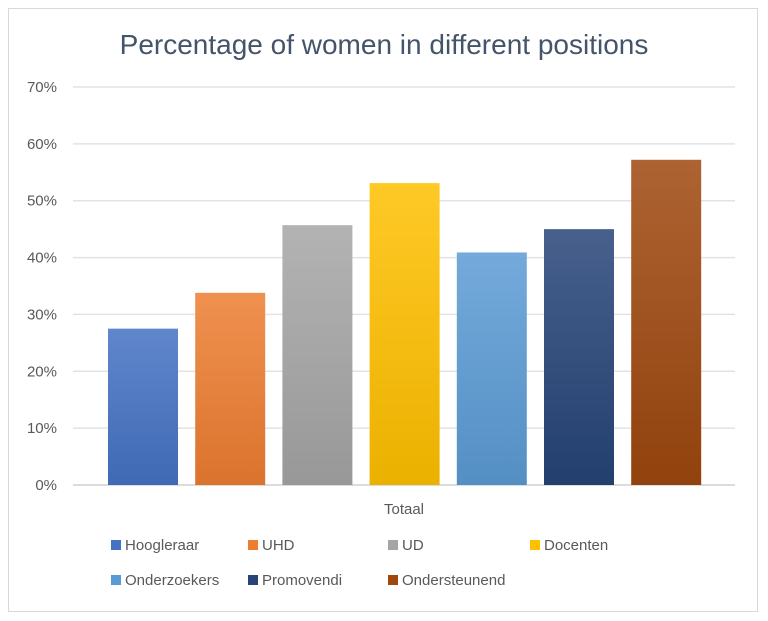 The width and height of the screenshot is (768, 621). I want to click on legend-label: Promovendi, so click(302, 580).